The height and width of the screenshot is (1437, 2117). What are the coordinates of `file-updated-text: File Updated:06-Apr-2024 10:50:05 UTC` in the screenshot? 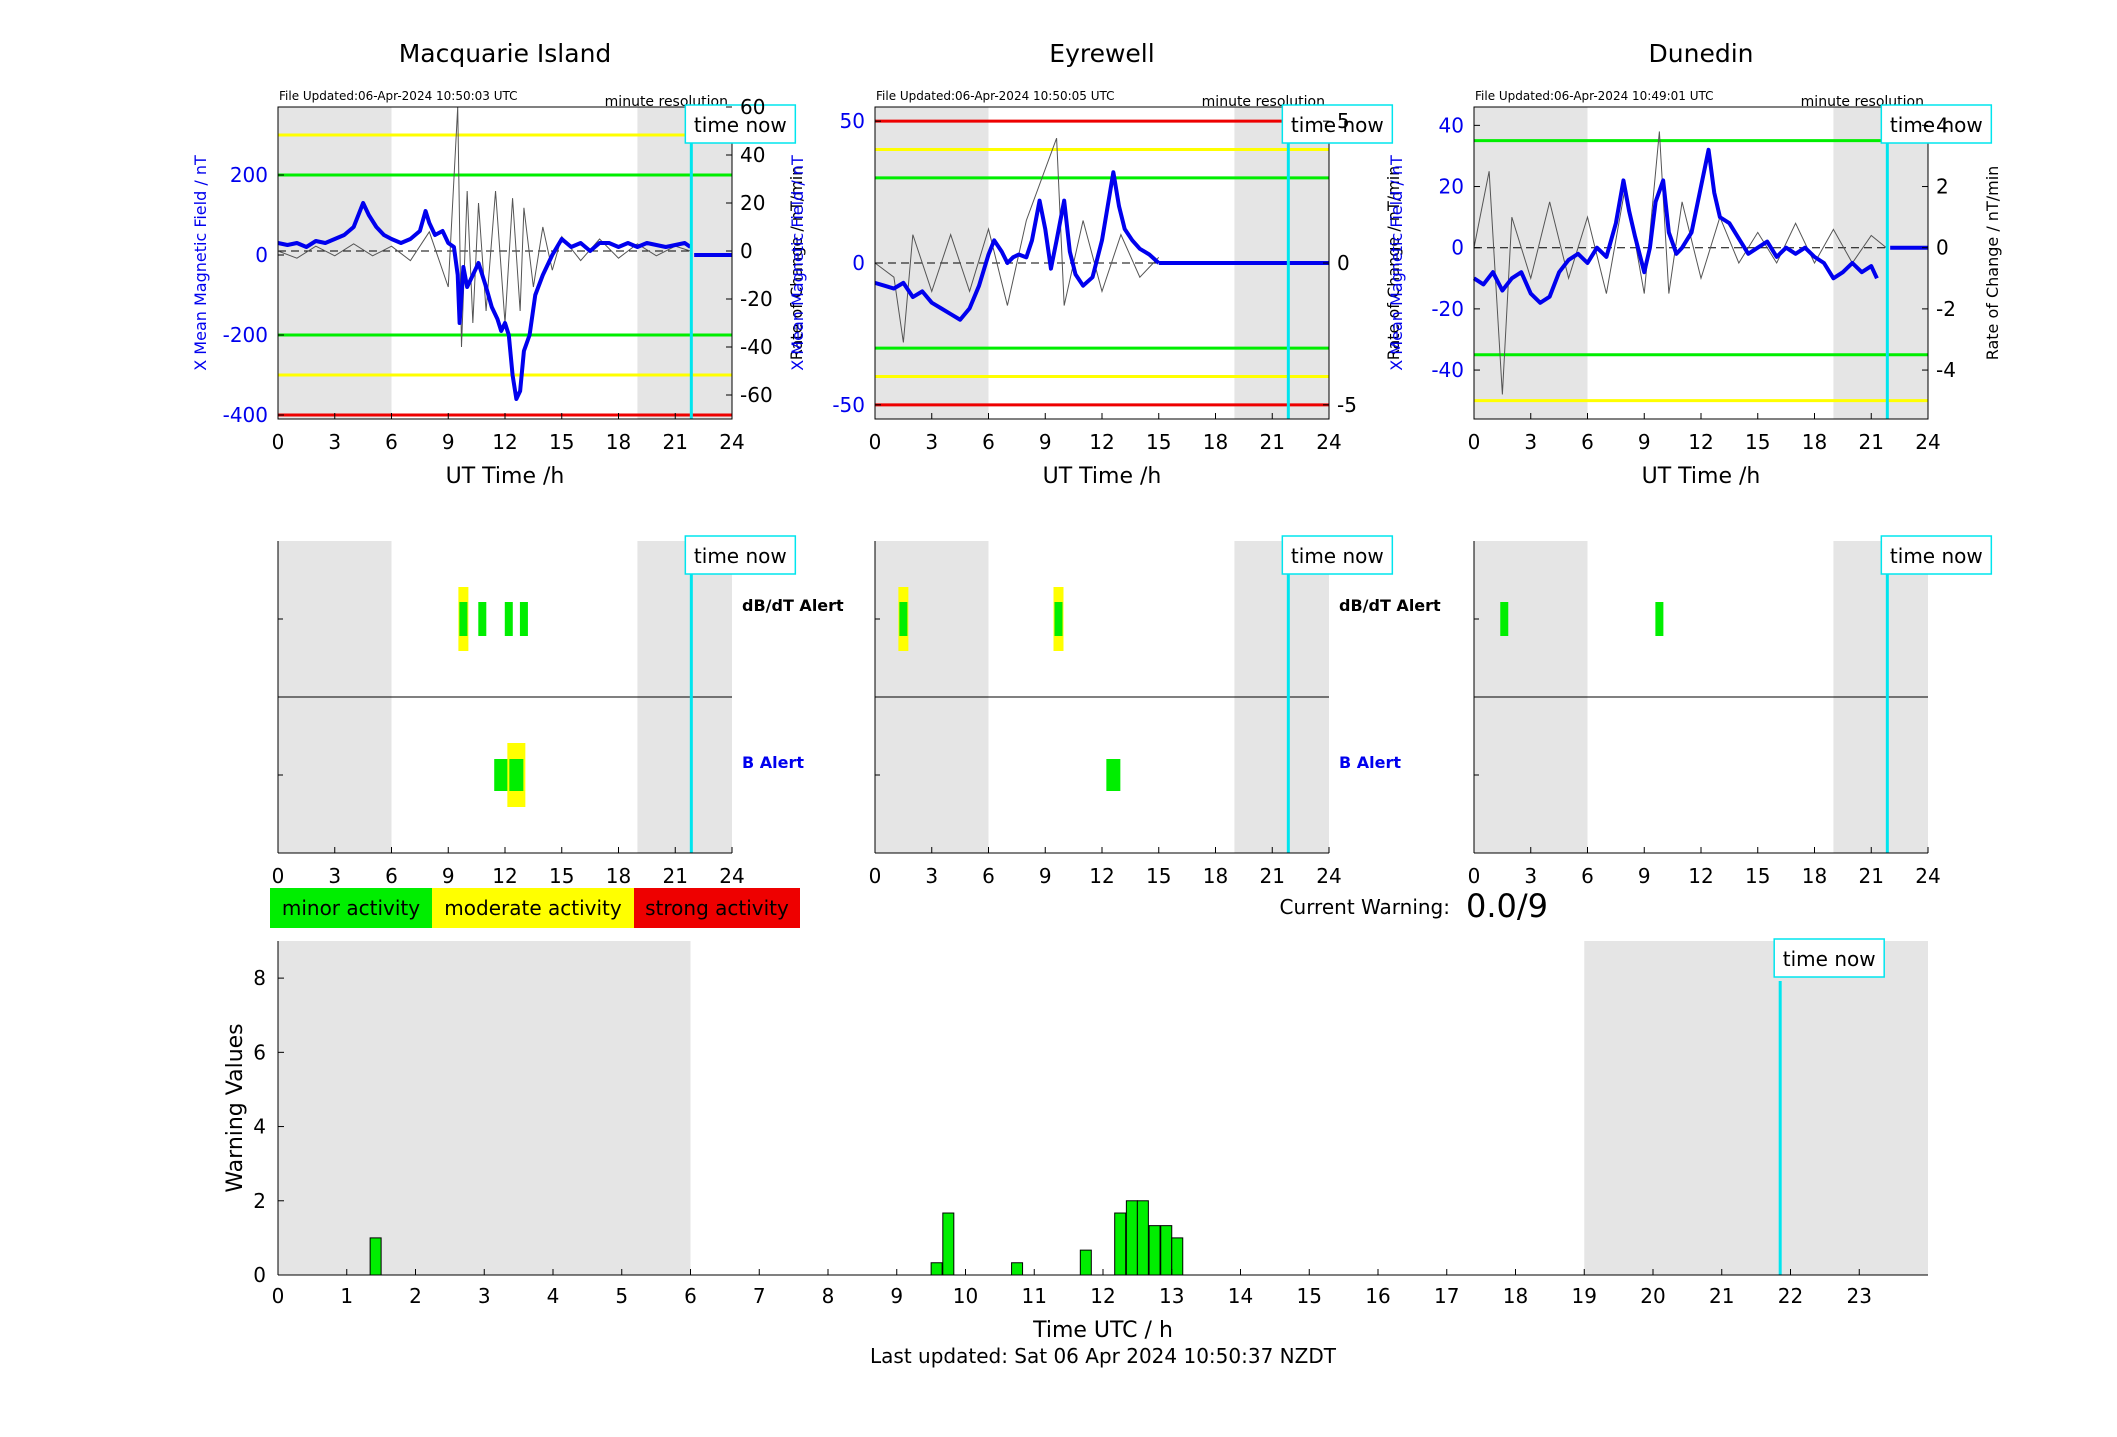 It's located at (995, 96).